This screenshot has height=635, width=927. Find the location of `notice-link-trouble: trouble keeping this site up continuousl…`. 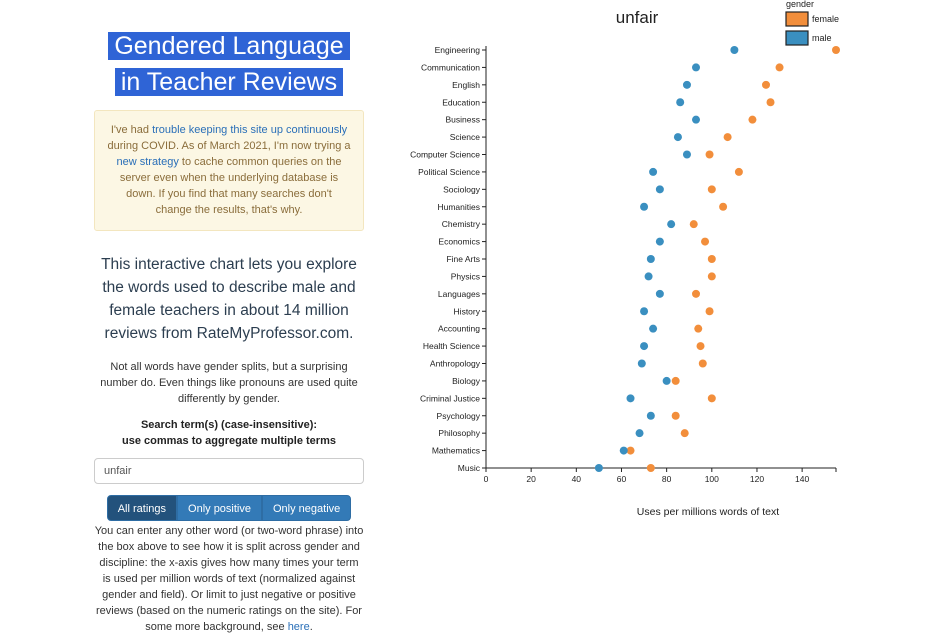

notice-link-trouble: trouble keeping this site up continuousl… is located at coordinates (250, 130).